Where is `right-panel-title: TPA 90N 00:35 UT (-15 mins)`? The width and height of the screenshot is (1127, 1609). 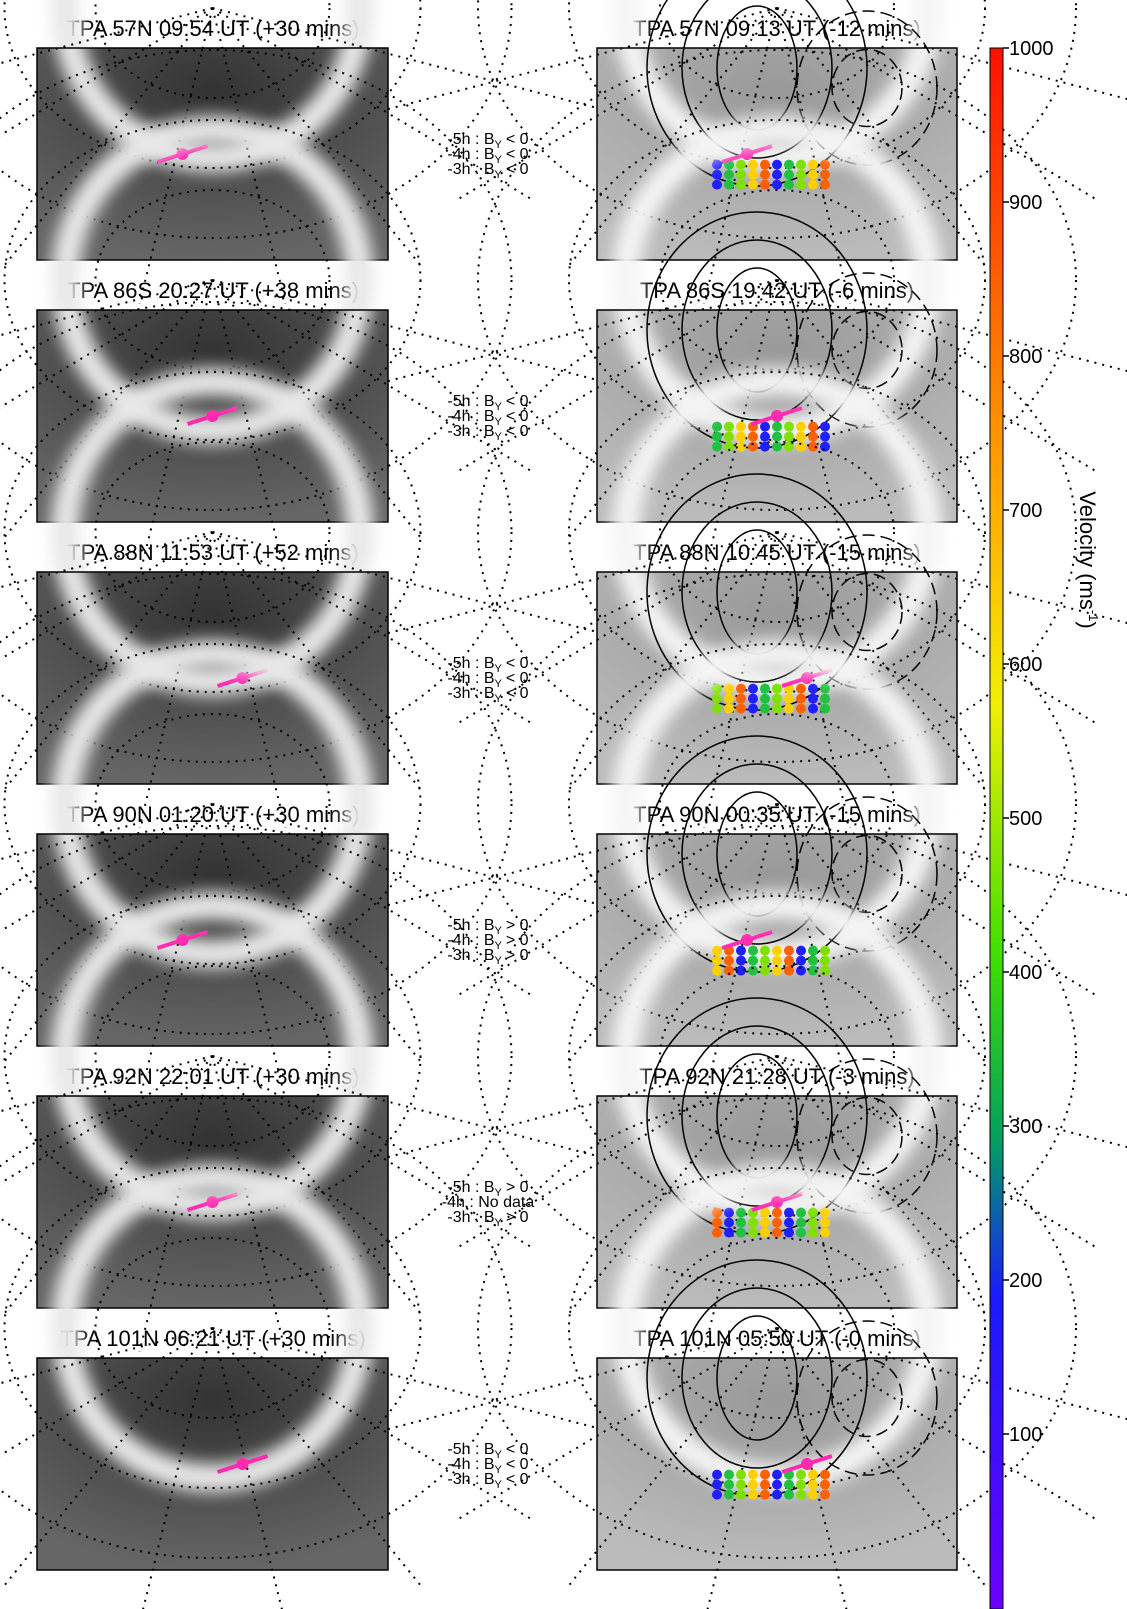
right-panel-title: TPA 90N 00:35 UT (-15 mins) is located at coordinates (777, 814).